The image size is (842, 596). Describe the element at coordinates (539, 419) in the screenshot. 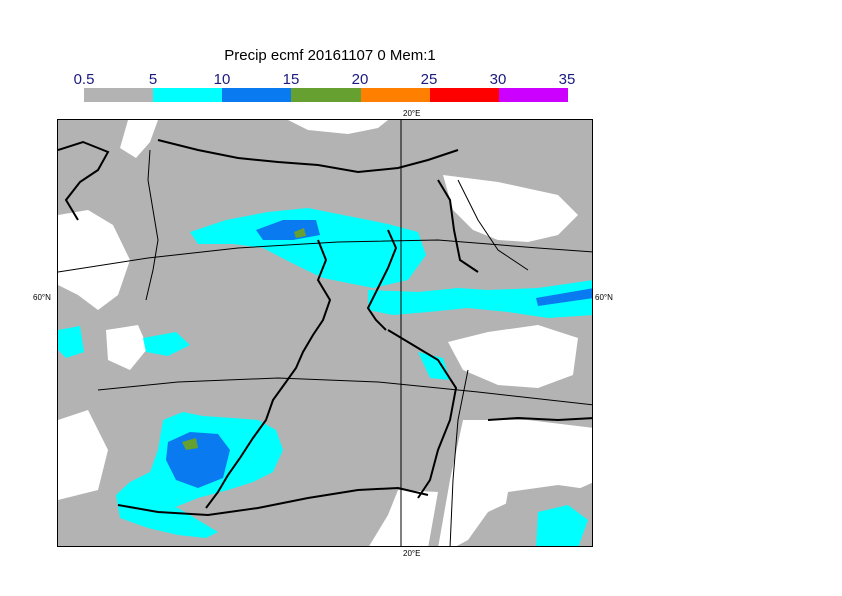

I see `coastline-east` at that location.